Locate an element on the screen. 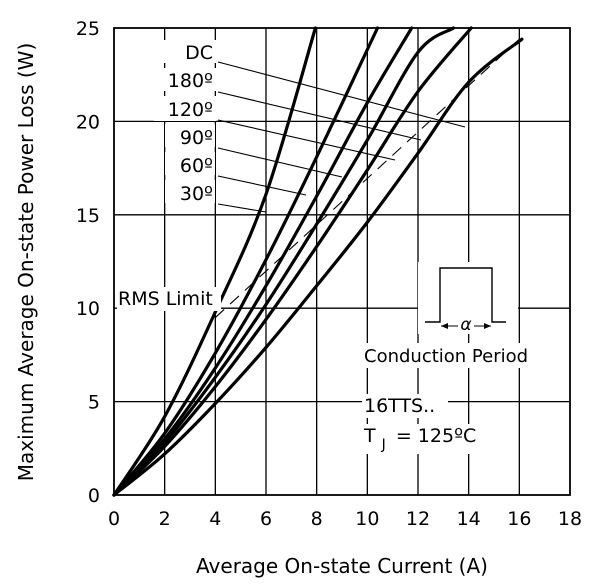 The image size is (615, 587). series-leader-lines is located at coordinates (341, 137).